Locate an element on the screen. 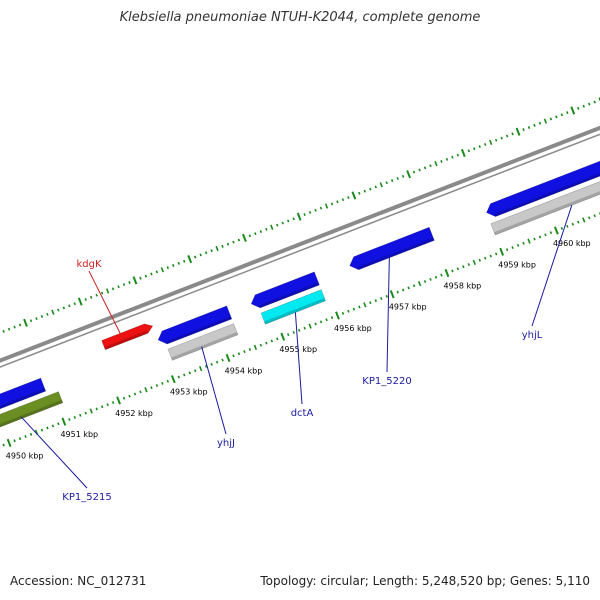 Image resolution: width=600 pixels, height=600 pixels. gene-label-yhjl: yhjL is located at coordinates (532, 335).